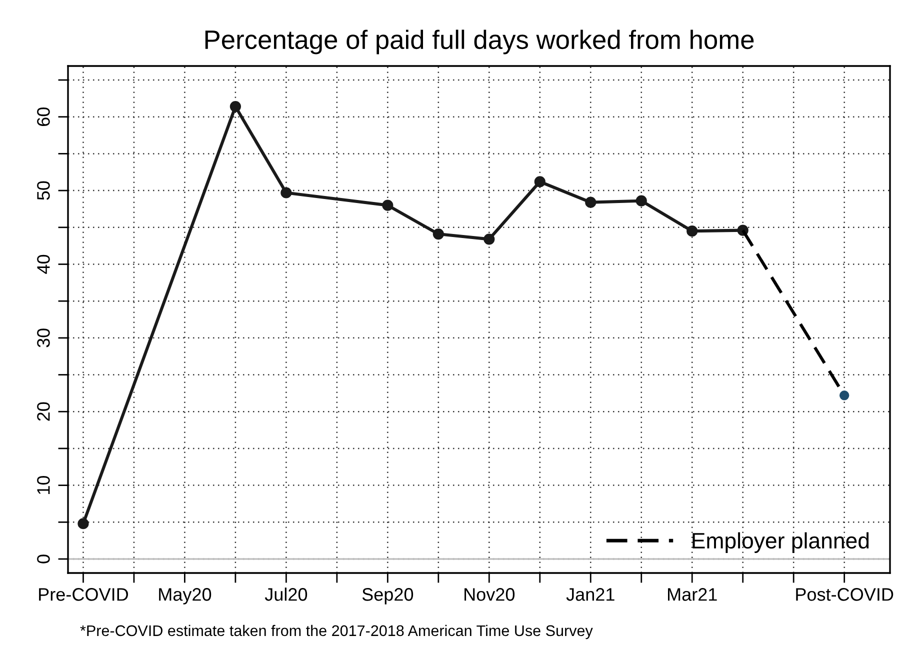 This screenshot has width=921, height=653. Describe the element at coordinates (692, 594) in the screenshot. I see `x-tick-label: Mar21` at that location.